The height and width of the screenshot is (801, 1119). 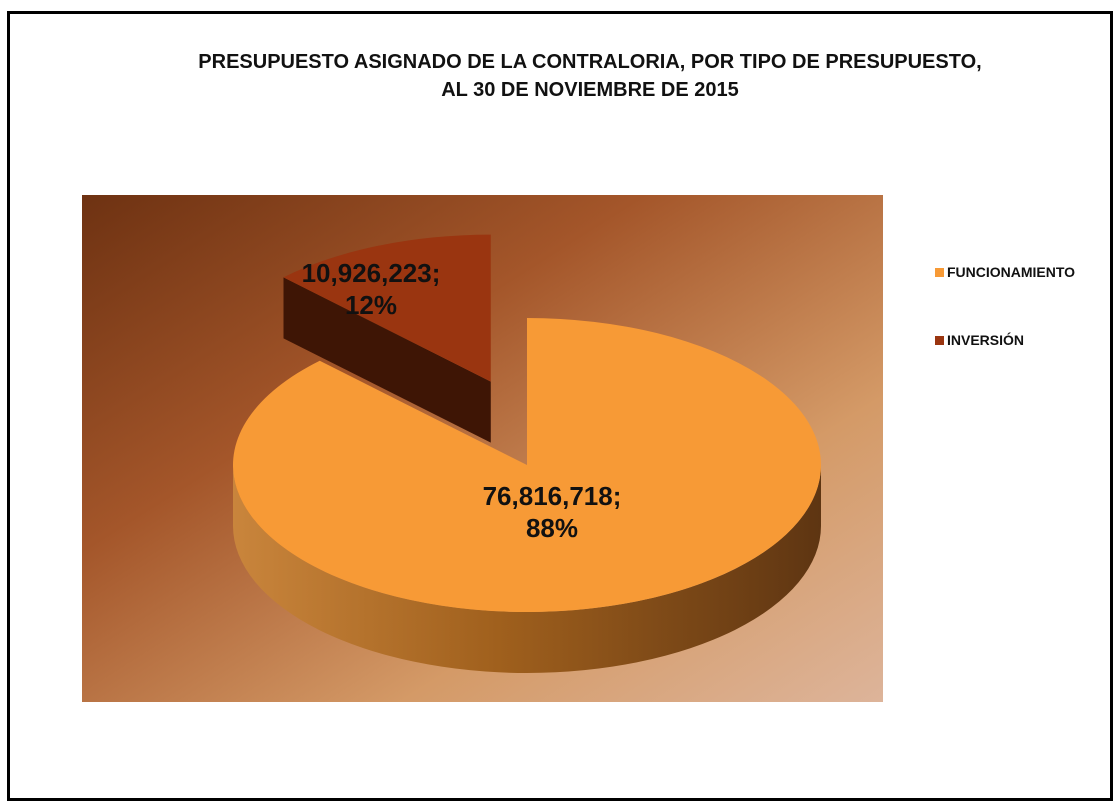 What do you see at coordinates (527, 569) in the screenshot?
I see `pie-slice-funcionamiento-side` at bounding box center [527, 569].